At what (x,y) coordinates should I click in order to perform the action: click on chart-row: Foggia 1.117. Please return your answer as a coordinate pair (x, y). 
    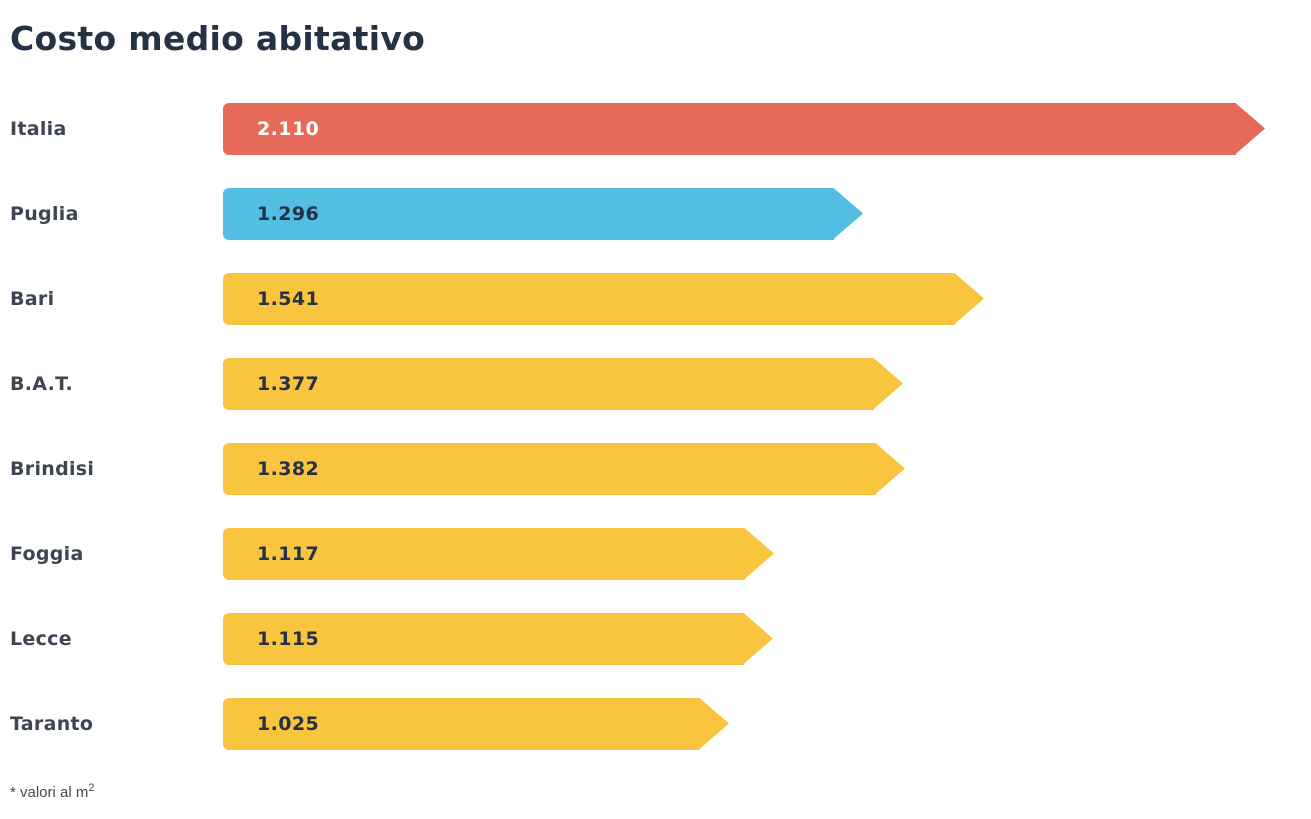
    Looking at the image, I should click on (660, 553).